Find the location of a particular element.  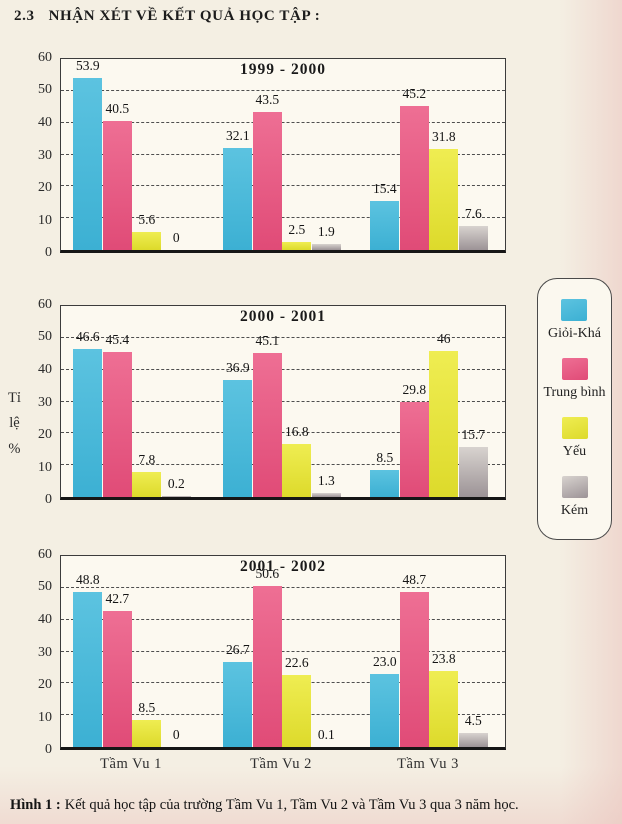

bar-slot: 0.1 is located at coordinates (326, 651).